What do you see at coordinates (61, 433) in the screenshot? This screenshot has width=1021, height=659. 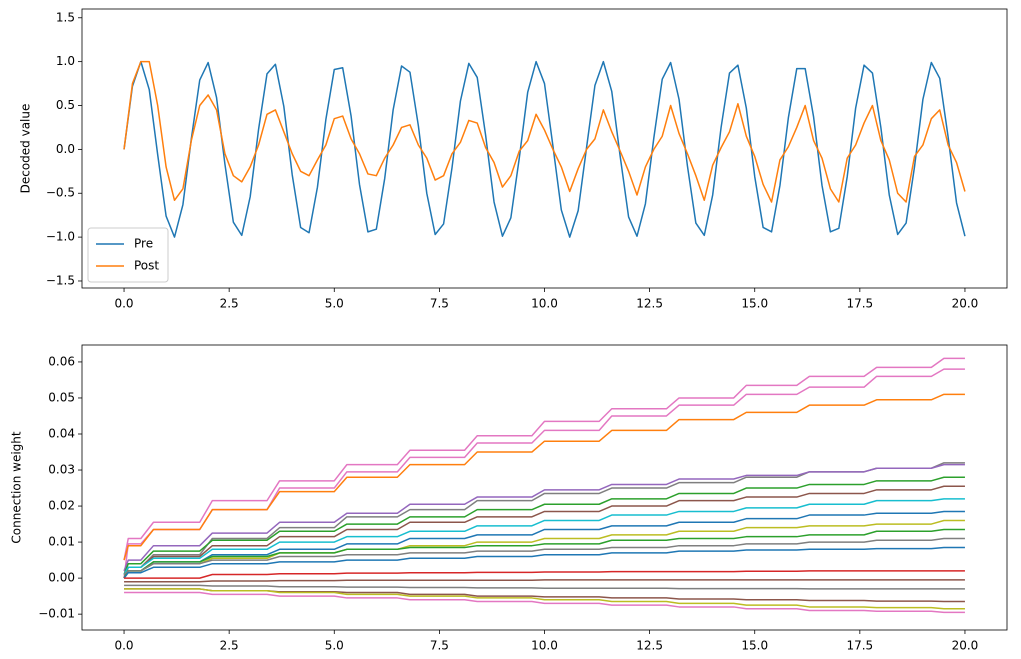 I see `y-tick-label: 0.04` at bounding box center [61, 433].